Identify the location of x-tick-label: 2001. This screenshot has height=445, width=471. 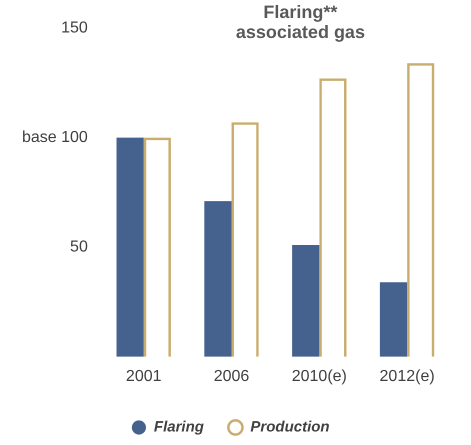
(144, 376).